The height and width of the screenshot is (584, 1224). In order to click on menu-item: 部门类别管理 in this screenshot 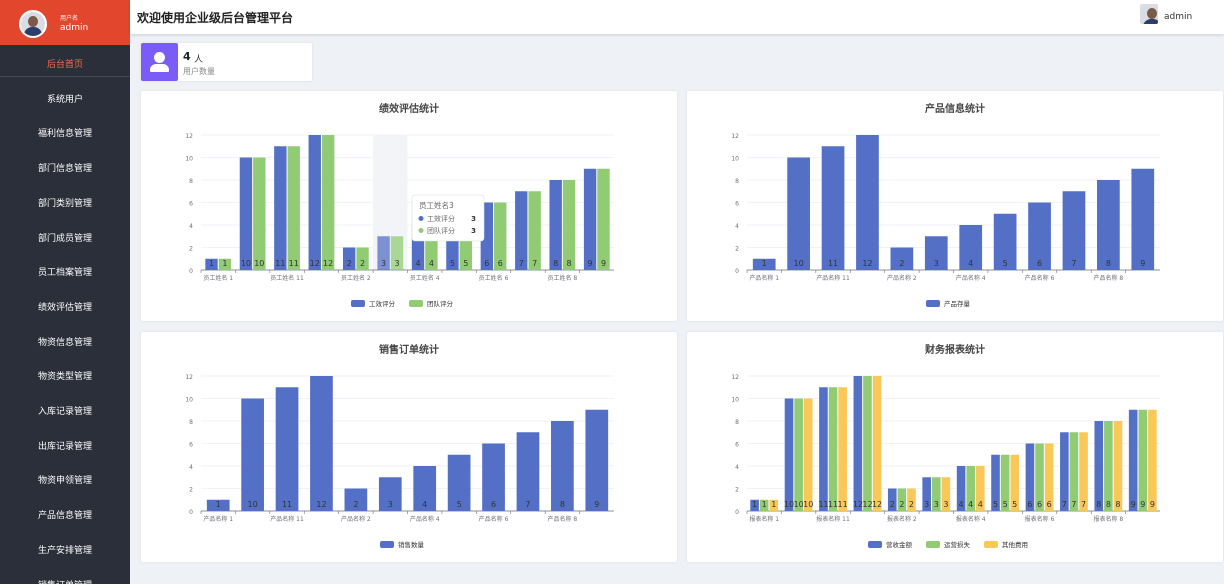, I will do `click(64, 203)`.